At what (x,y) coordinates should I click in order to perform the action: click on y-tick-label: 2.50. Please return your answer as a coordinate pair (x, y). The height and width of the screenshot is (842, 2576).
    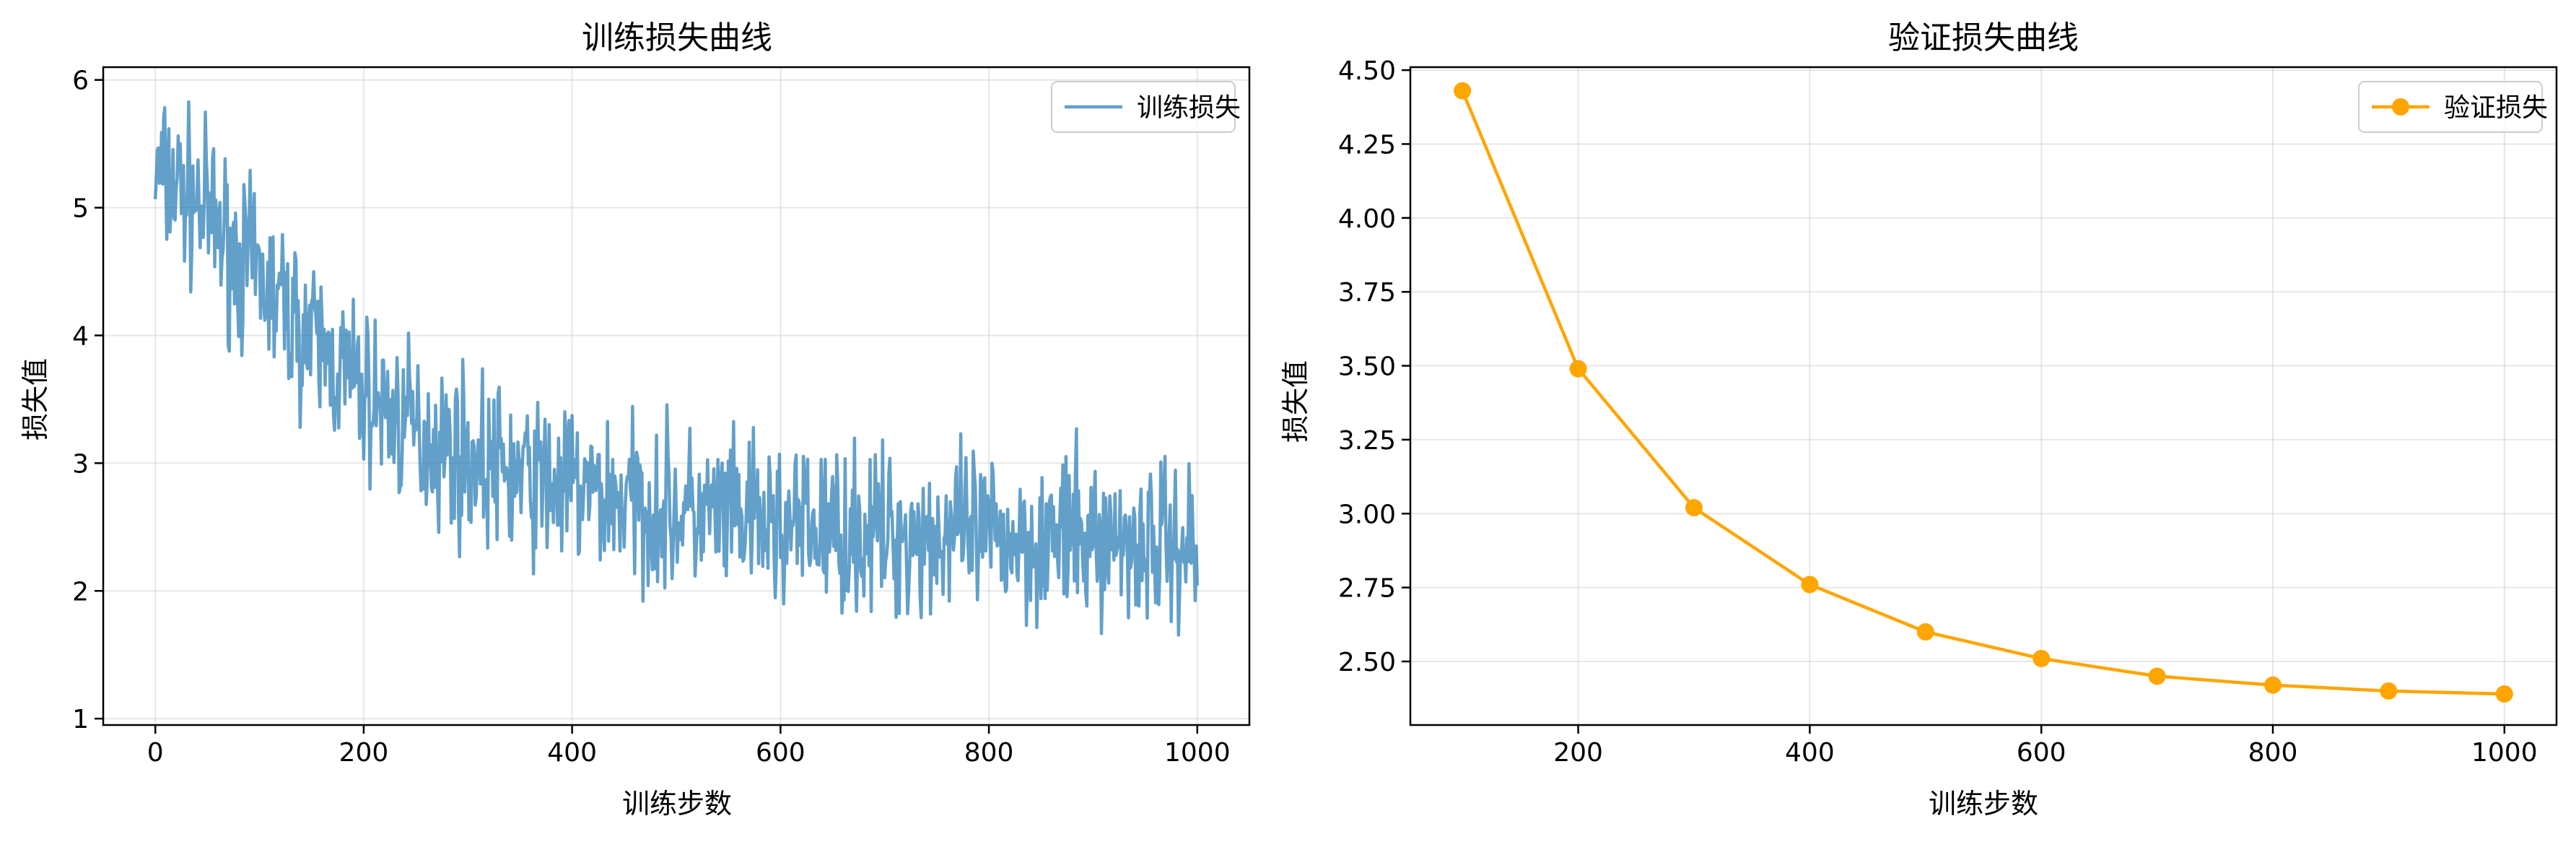
    Looking at the image, I should click on (1367, 662).